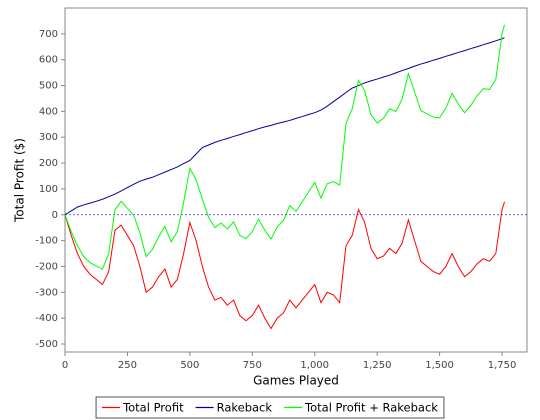 The image size is (540, 420). Describe the element at coordinates (20, 180) in the screenshot. I see `y-axis-title: Total Profit ($)` at that location.